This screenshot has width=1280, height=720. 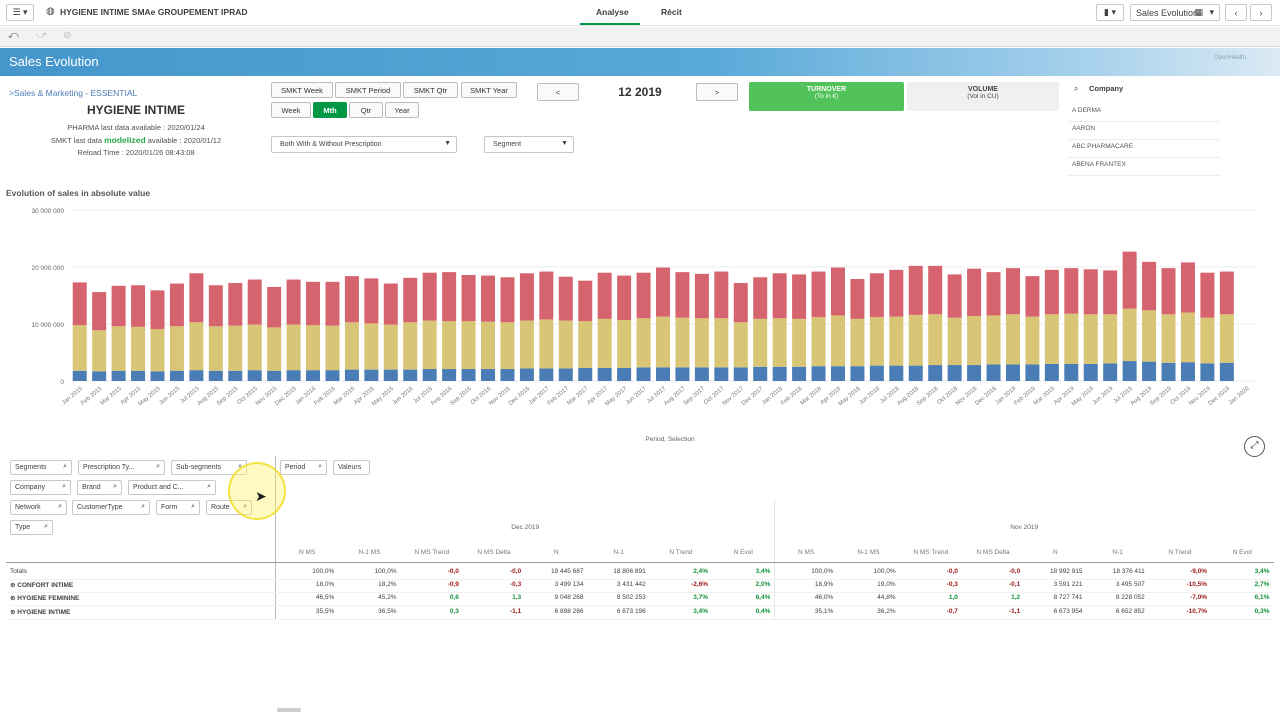 What do you see at coordinates (387, 611) in the screenshot?
I see `table-cell: 36,5%` at bounding box center [387, 611].